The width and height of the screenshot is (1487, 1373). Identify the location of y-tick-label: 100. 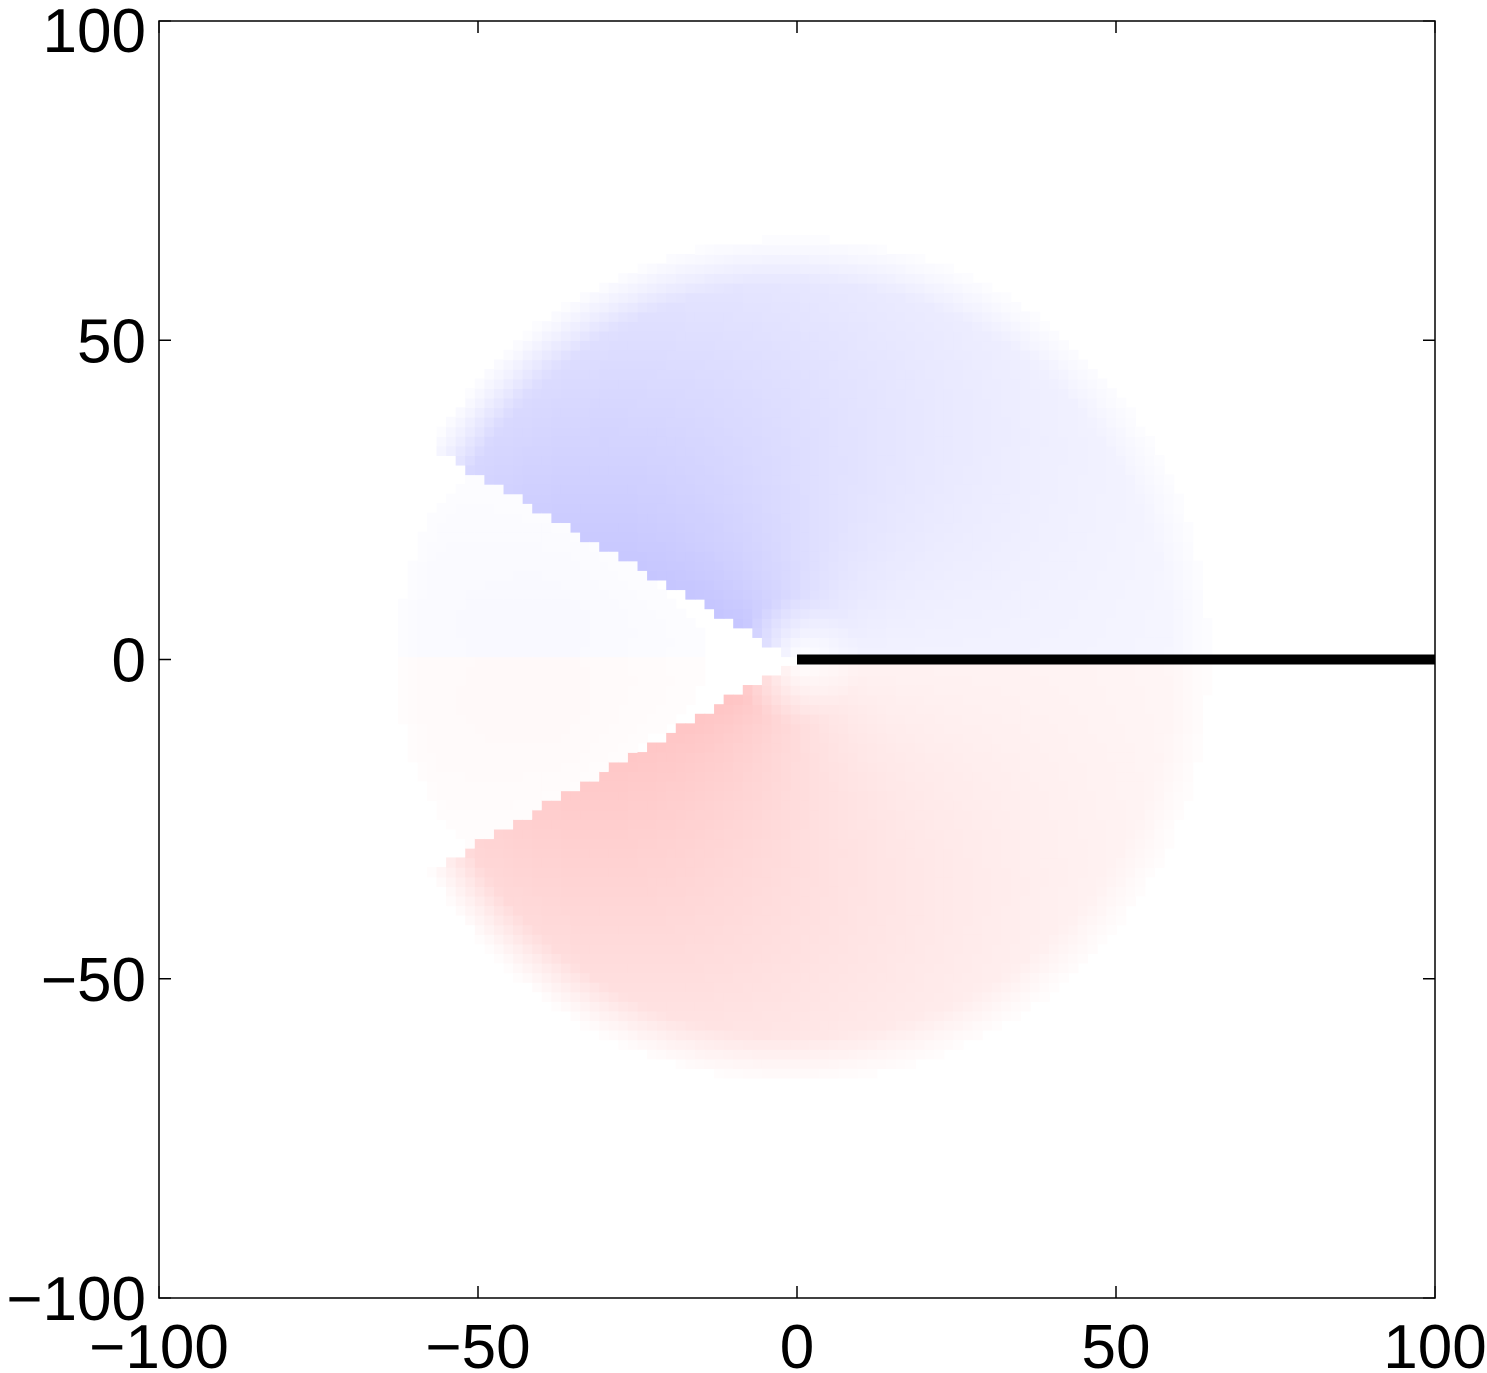
(94, 33).